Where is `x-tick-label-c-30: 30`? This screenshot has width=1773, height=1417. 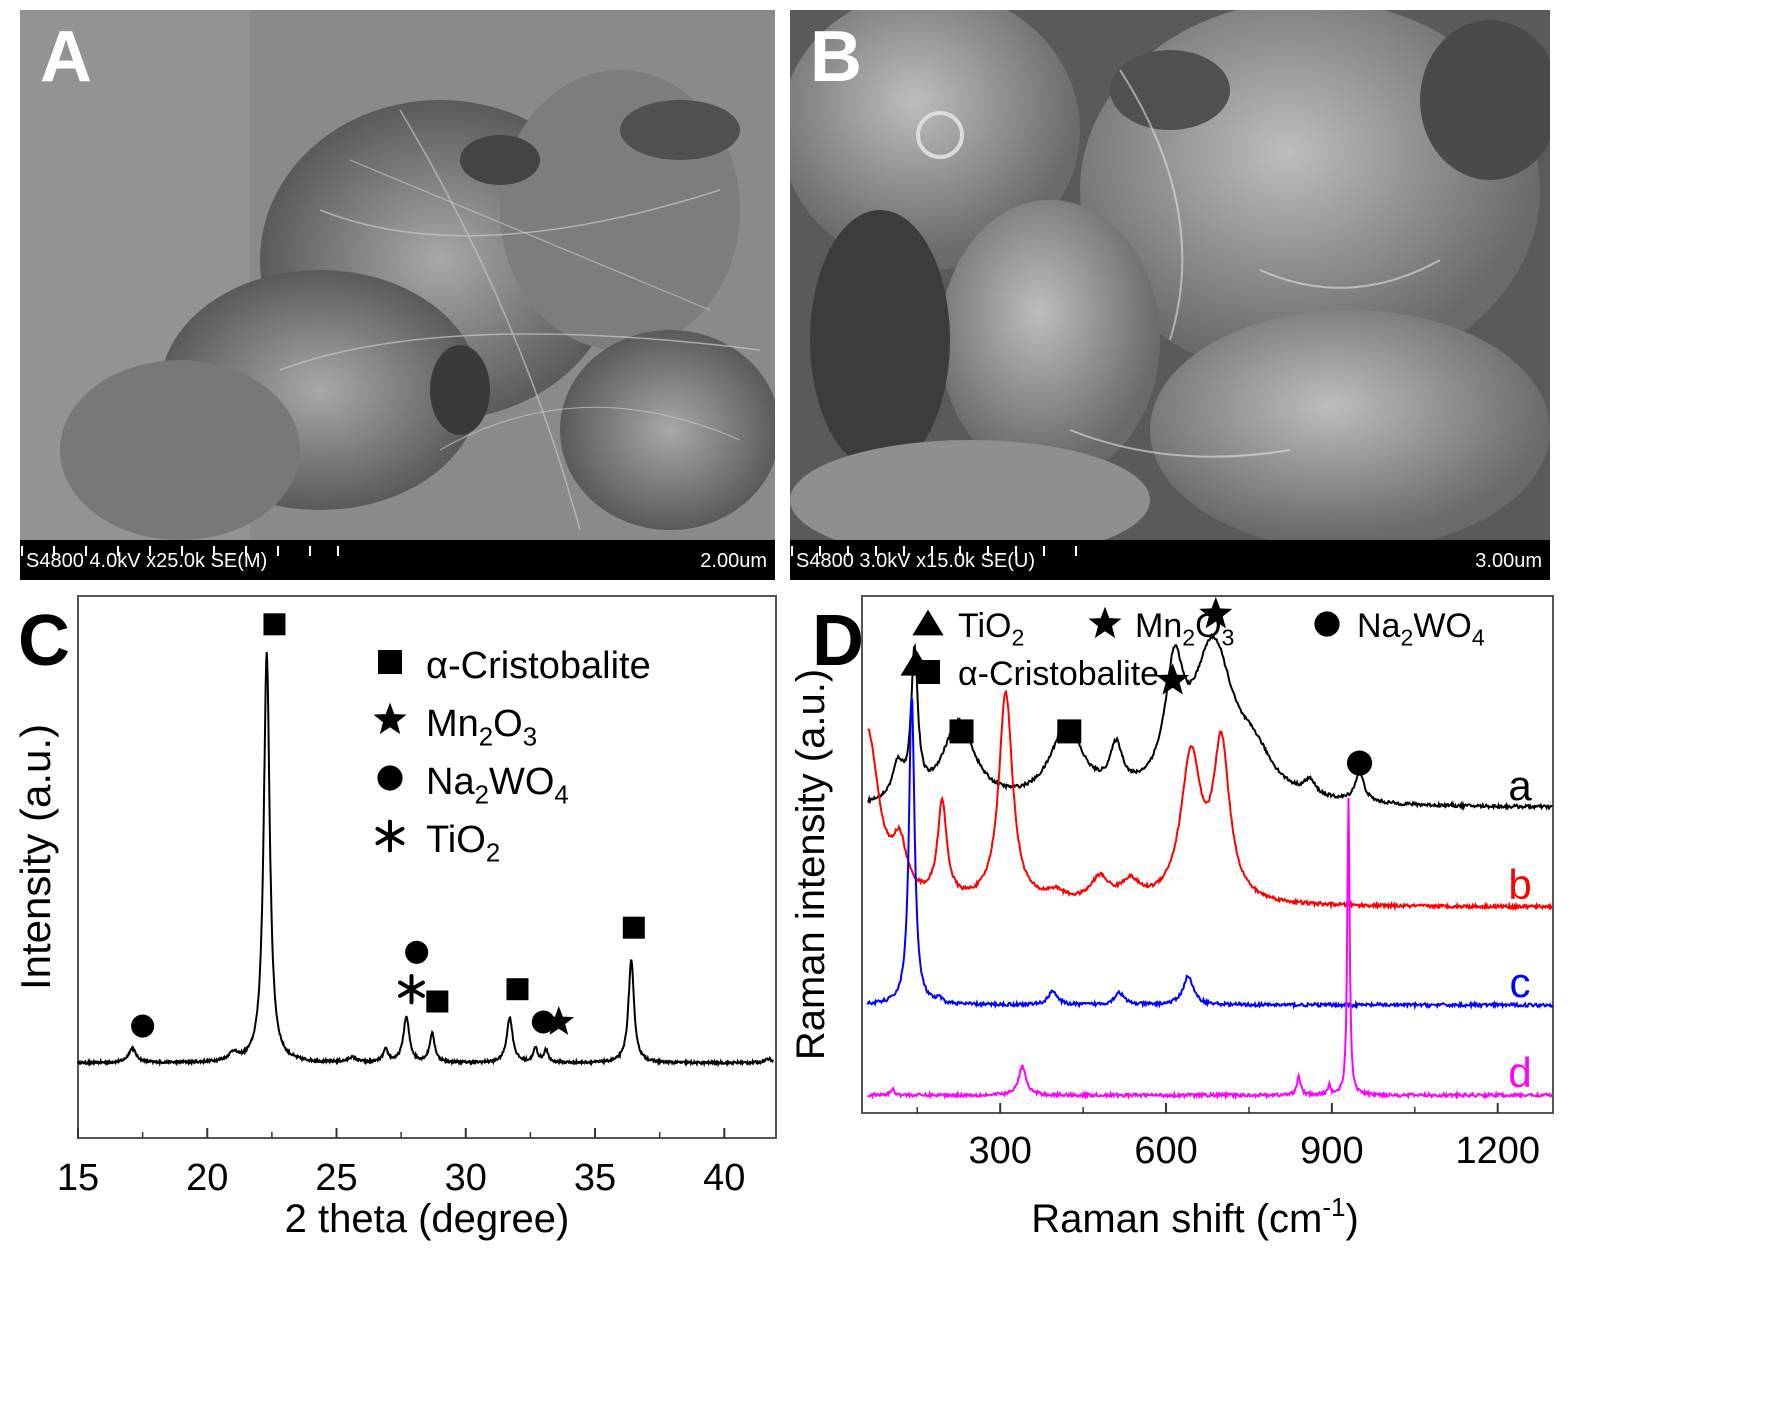 x-tick-label-c-30: 30 is located at coordinates (466, 1178).